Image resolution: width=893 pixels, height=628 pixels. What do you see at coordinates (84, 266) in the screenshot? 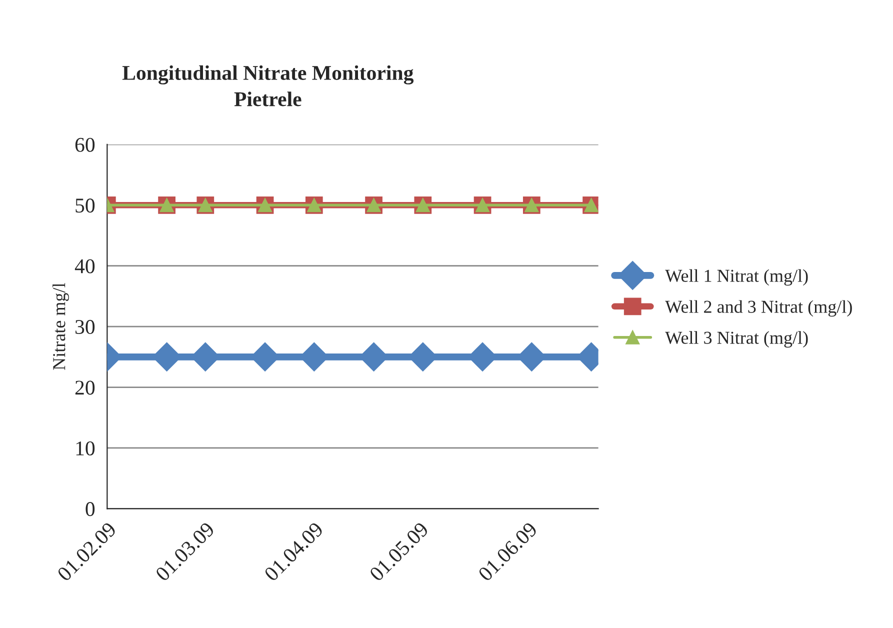
I see `y-tick-label: 40` at bounding box center [84, 266].